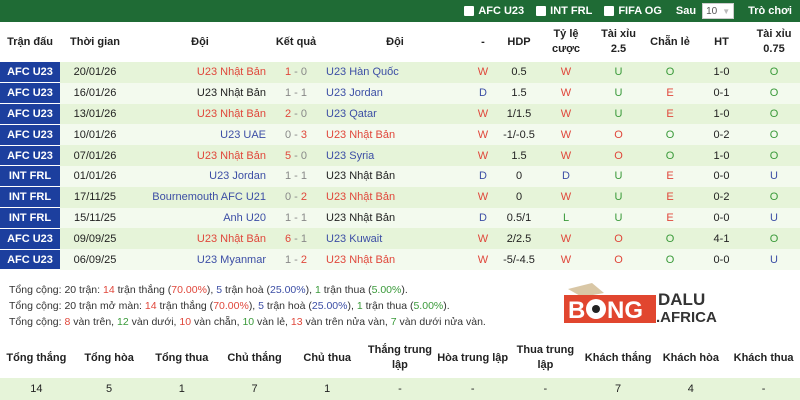 This screenshot has width=800, height=400. I want to click on away-score: 0, so click(304, 155).